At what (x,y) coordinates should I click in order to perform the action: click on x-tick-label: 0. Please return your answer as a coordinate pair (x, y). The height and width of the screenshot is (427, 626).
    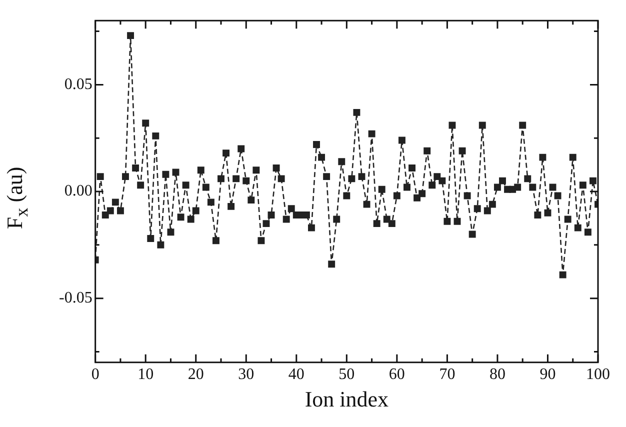
    Looking at the image, I should click on (95, 375).